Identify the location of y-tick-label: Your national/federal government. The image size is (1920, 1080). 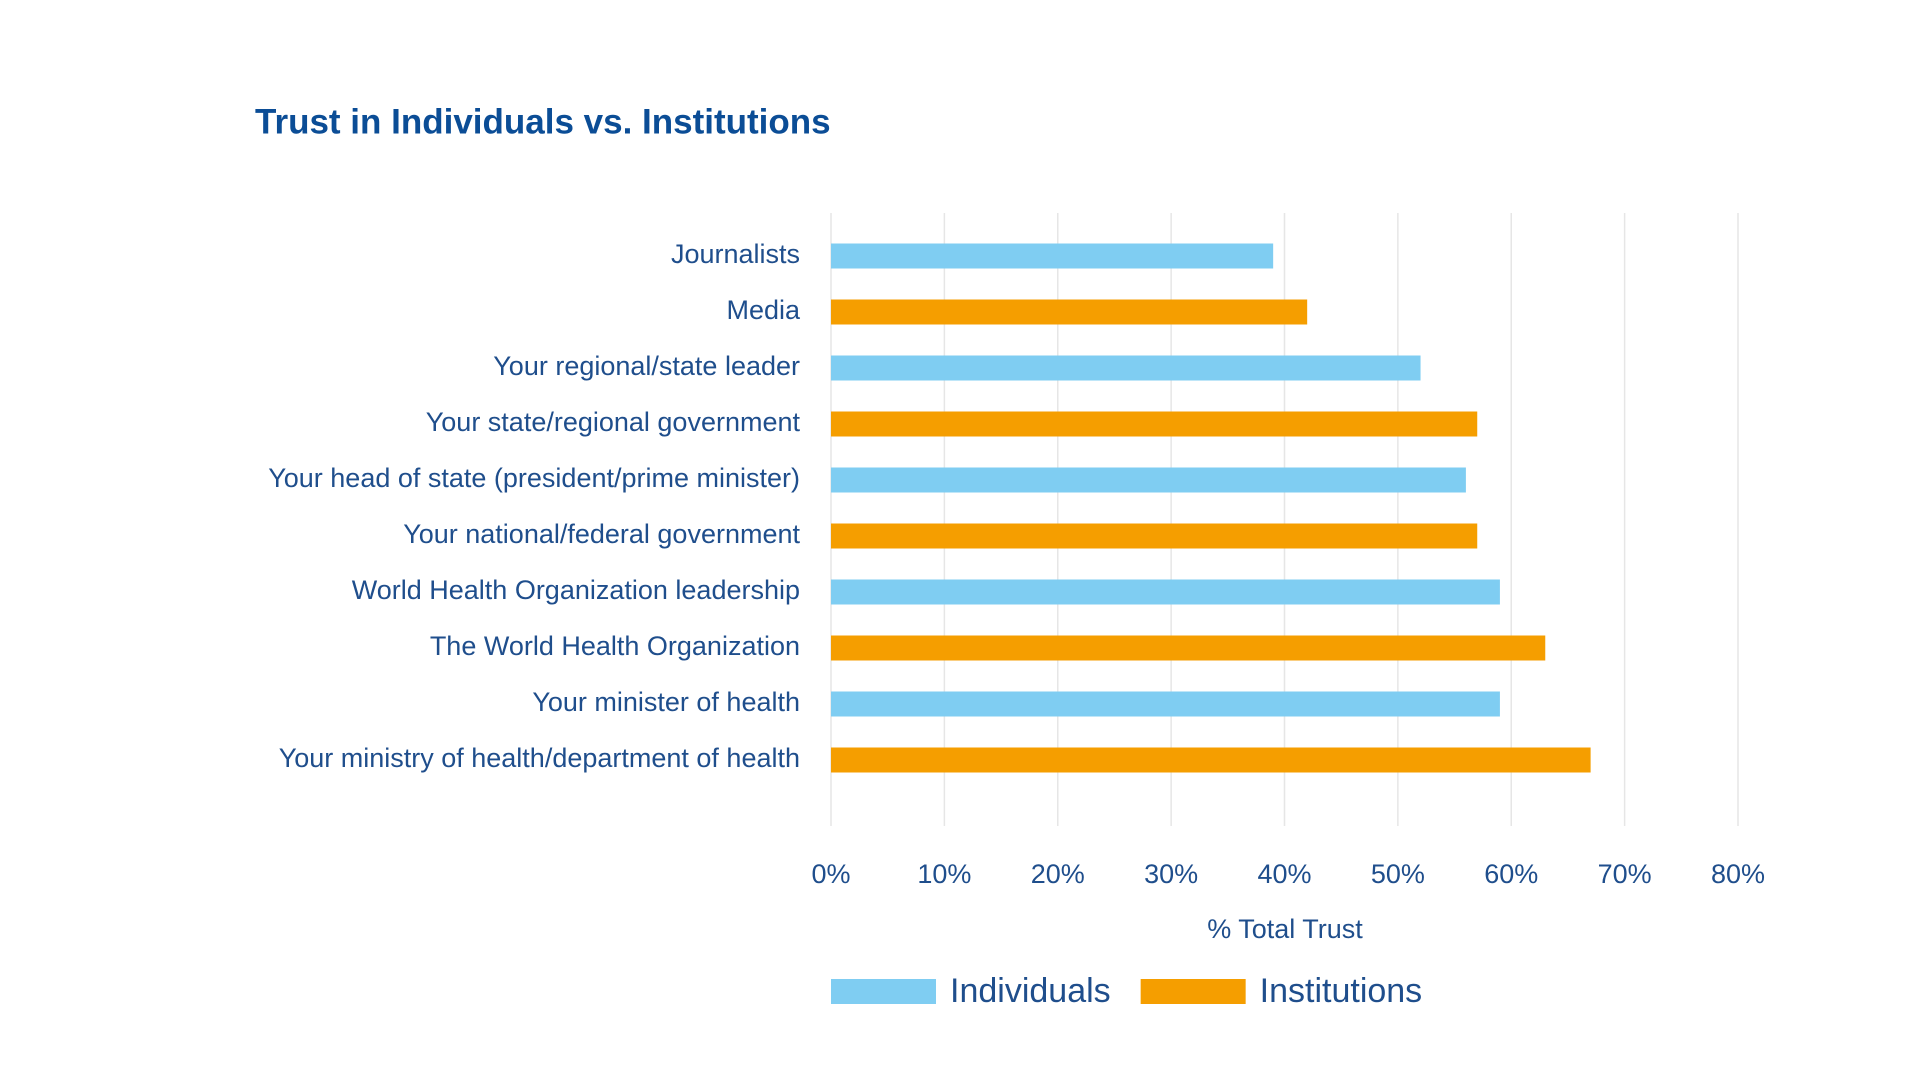
(601, 534).